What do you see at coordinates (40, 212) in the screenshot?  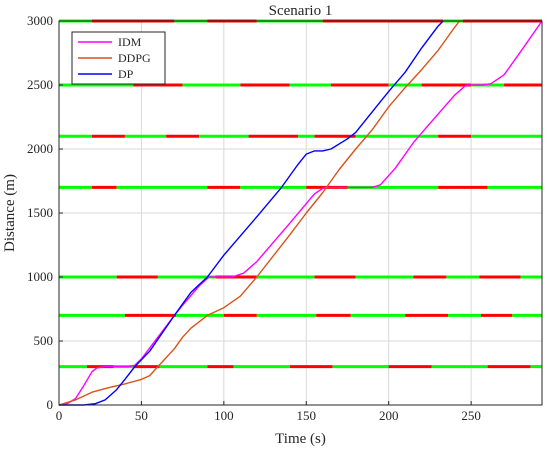 I see `y-tick-label: 1500` at bounding box center [40, 212].